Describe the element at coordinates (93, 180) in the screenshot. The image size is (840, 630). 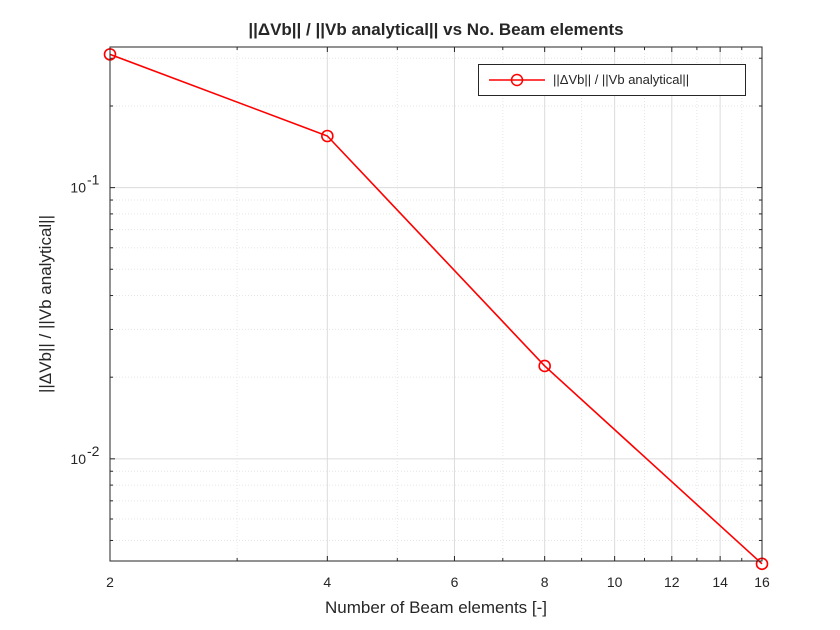
I see `y-tick-label-exponent: -1` at that location.